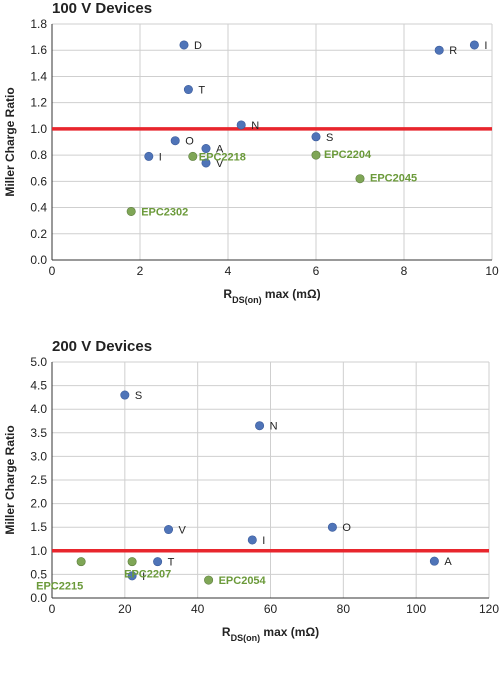 This screenshot has height=675, width=500. What do you see at coordinates (102, 8) in the screenshot?
I see `chart-title: 100 V Devices` at bounding box center [102, 8].